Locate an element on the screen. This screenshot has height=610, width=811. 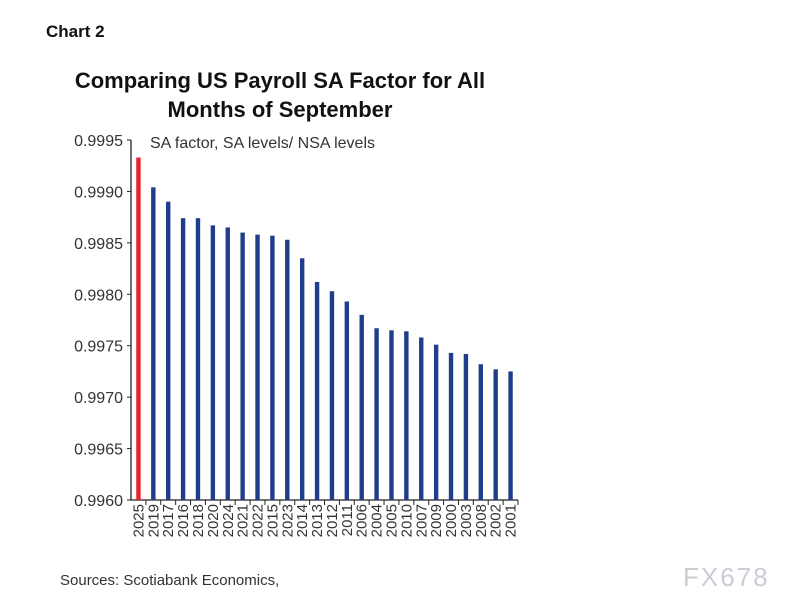
bar-2020 is located at coordinates (213, 362).